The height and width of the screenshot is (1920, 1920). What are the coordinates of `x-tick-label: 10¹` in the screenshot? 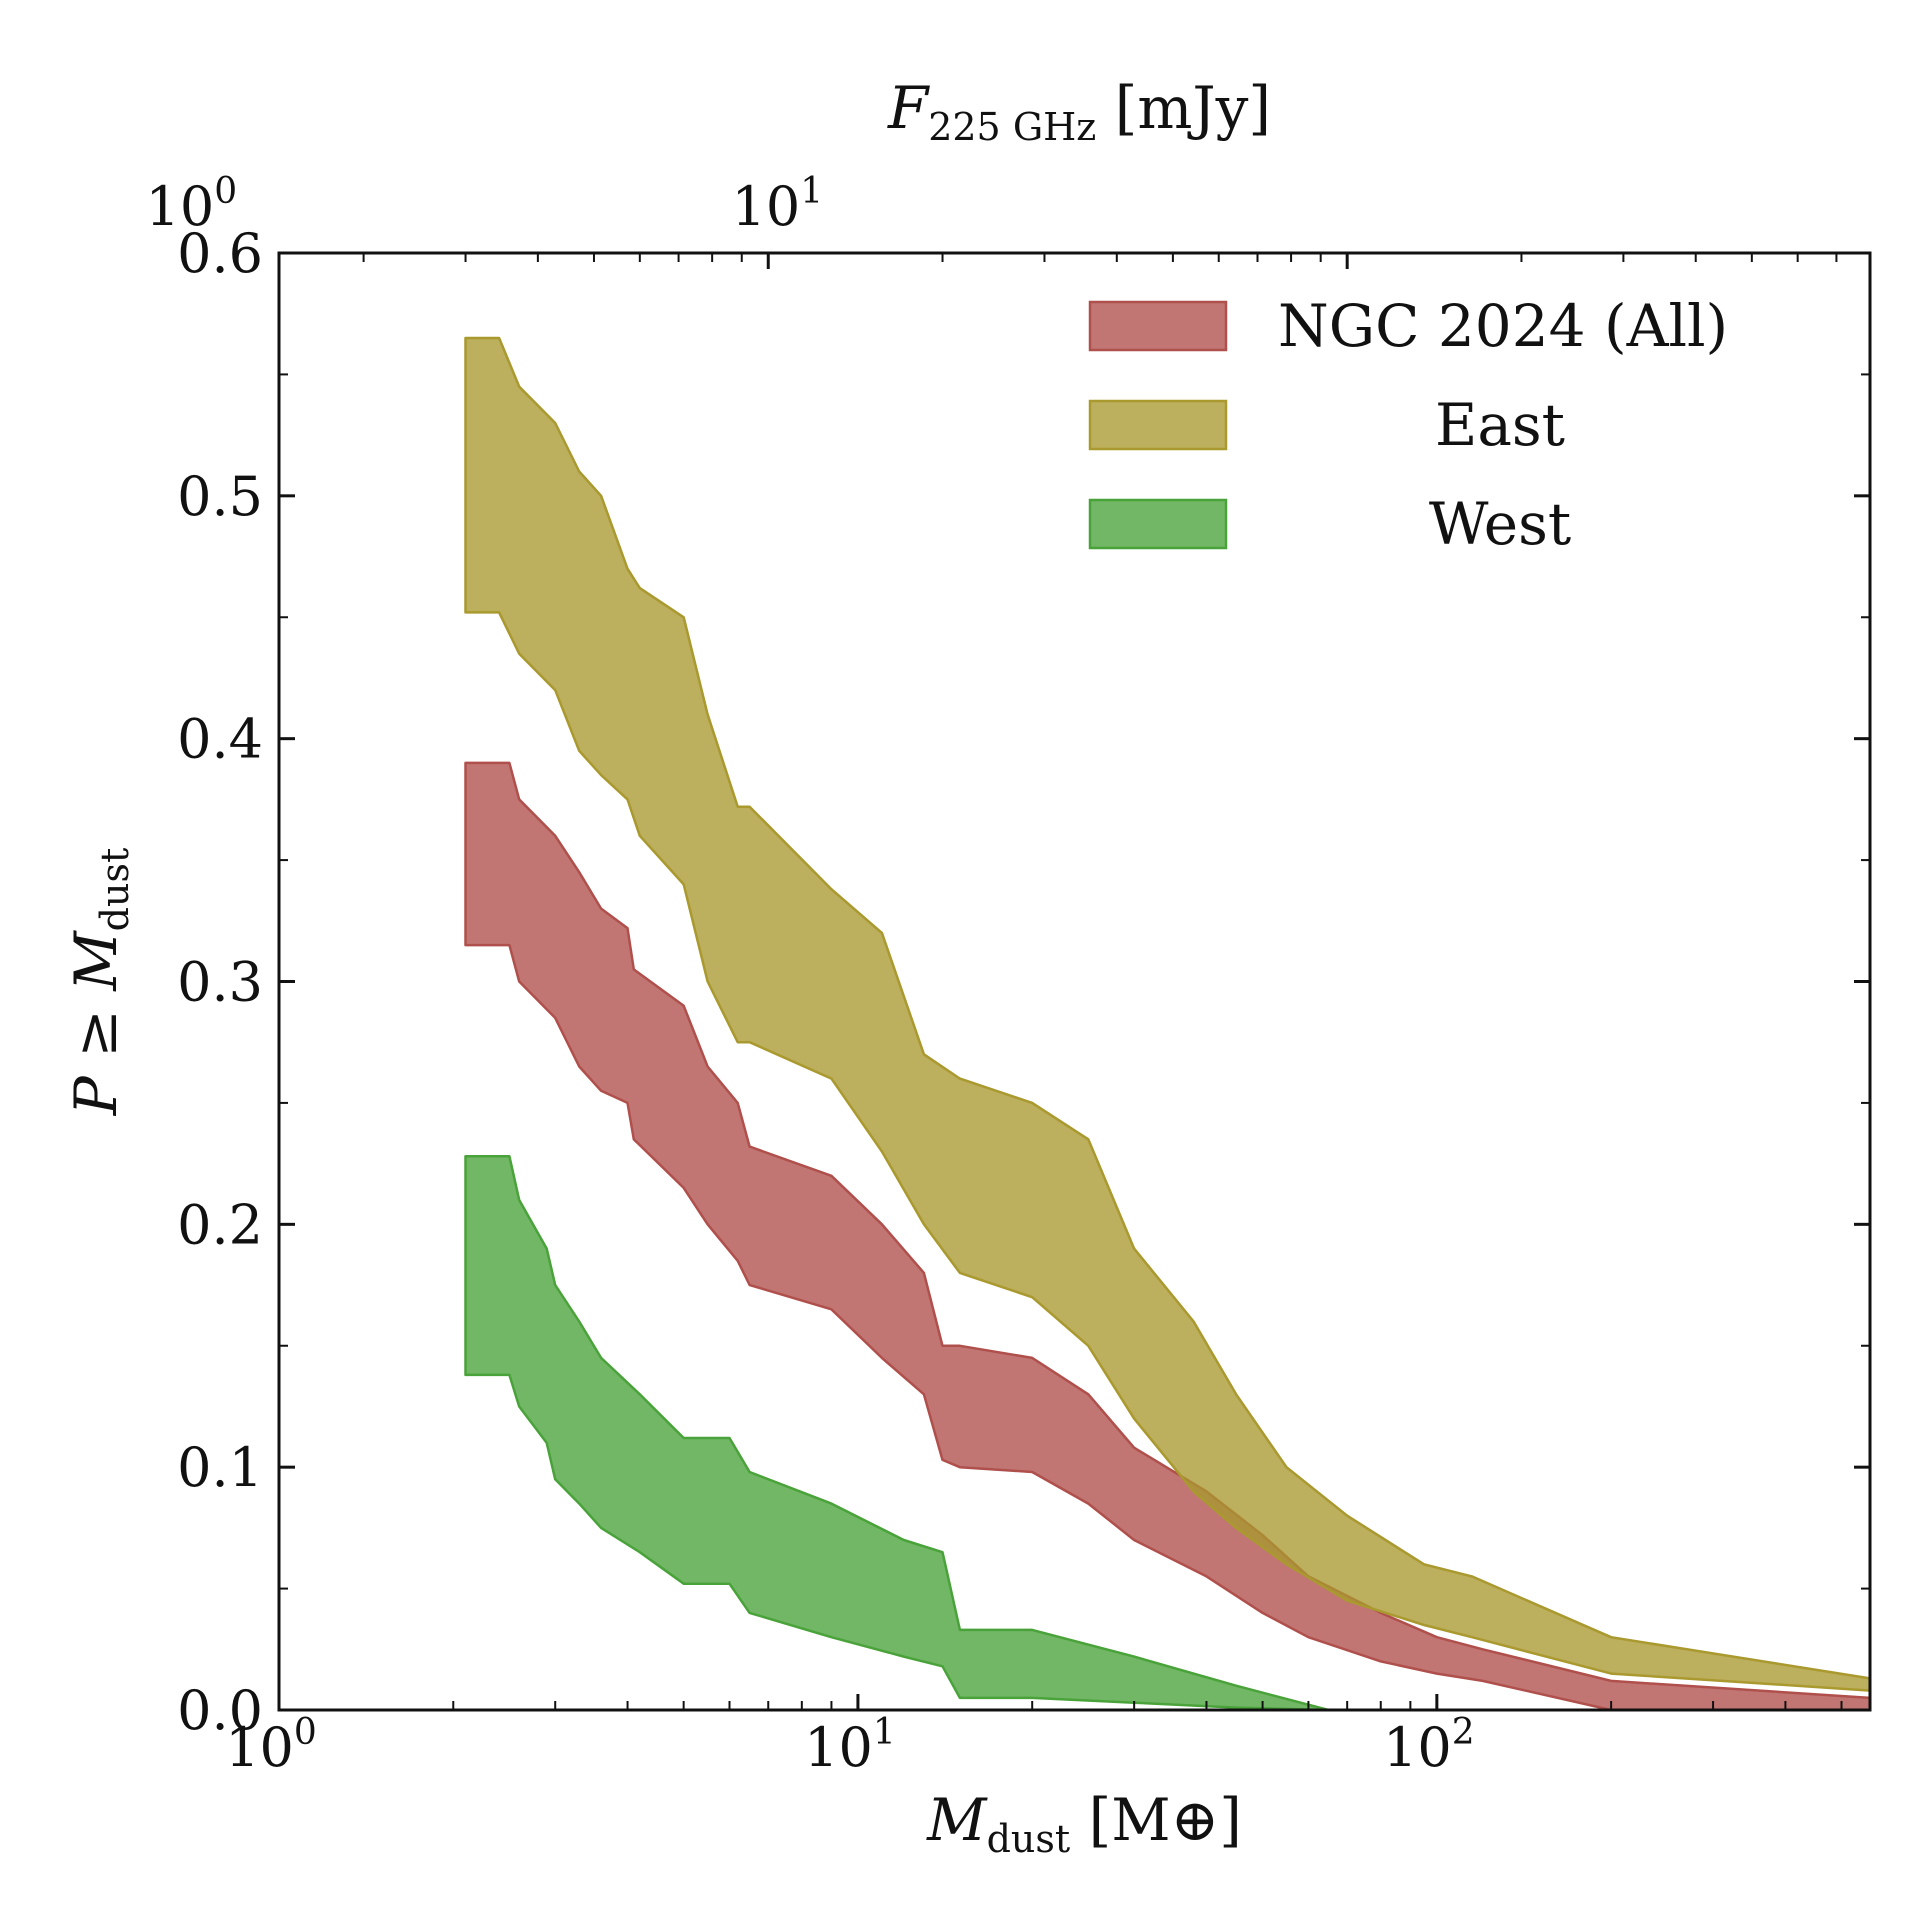 It's located at (850, 1745).